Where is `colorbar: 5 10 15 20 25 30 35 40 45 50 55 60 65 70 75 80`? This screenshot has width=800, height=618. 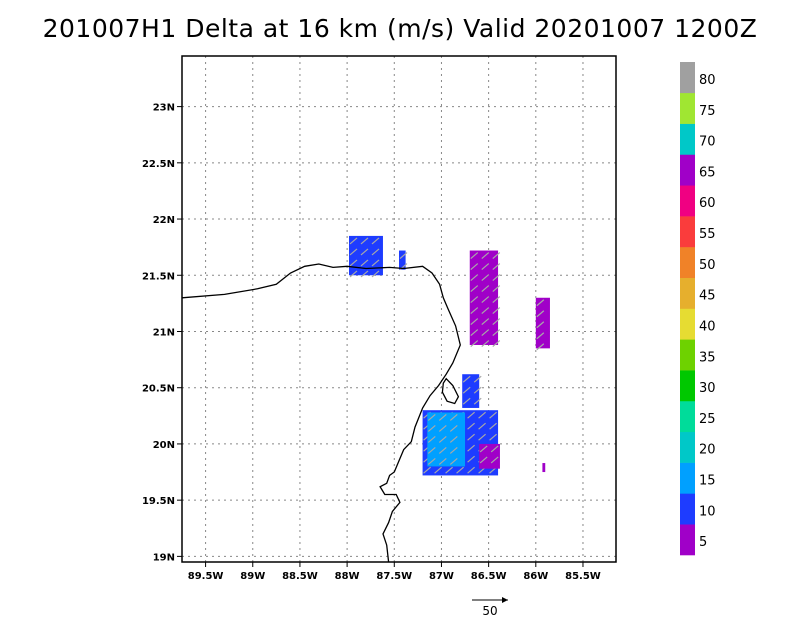
colorbar: 5 10 15 20 25 30 35 40 45 50 55 60 65 70 75 80 is located at coordinates (698, 309).